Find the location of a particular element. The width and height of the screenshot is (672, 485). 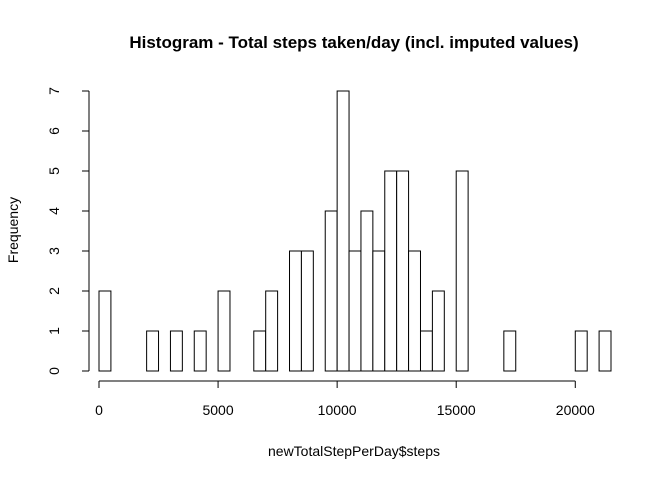

y-axis-label: Frequency is located at coordinates (13, 230).